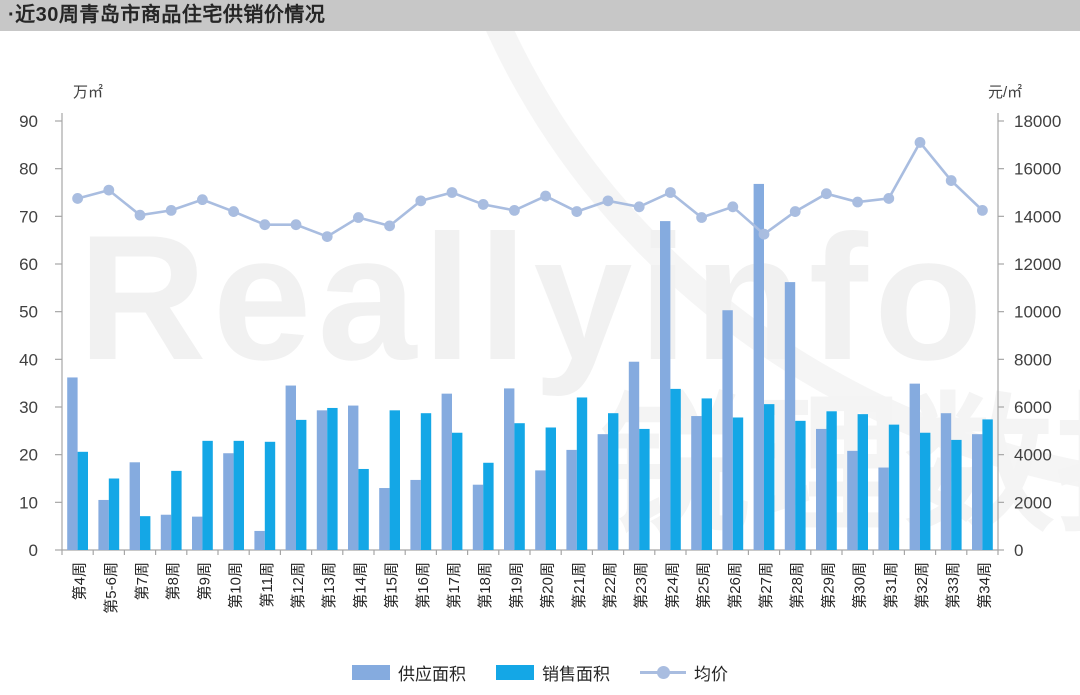 The height and width of the screenshot is (695, 1080). Describe the element at coordinates (891, 585) in the screenshot. I see `x-tick-label: 第31周` at that location.